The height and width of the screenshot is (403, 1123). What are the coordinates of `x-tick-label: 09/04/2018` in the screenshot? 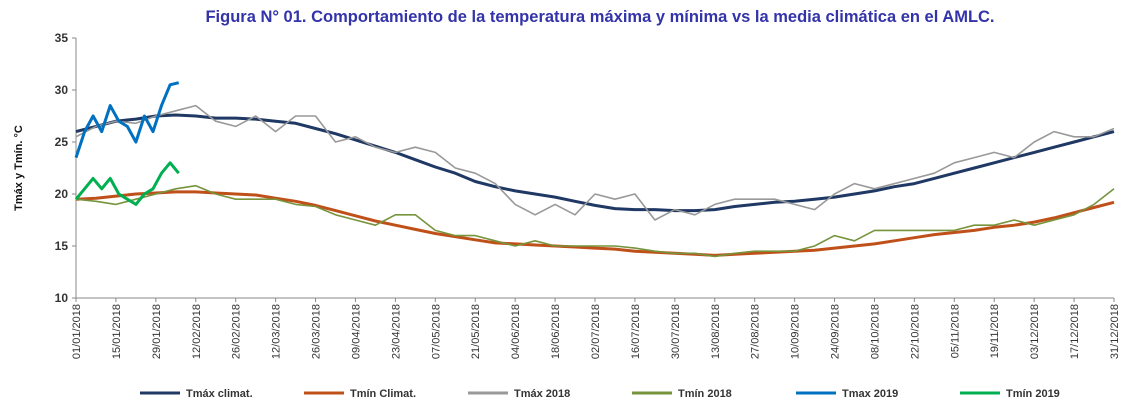 It's located at (356, 331).